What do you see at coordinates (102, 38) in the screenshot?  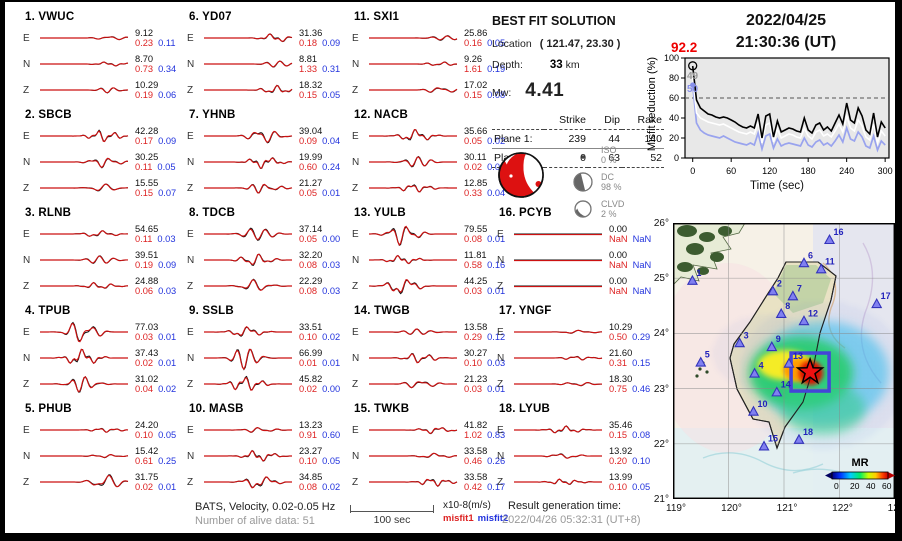 I see `channel-row-E: E 9.12 0.23 0.11` at bounding box center [102, 38].